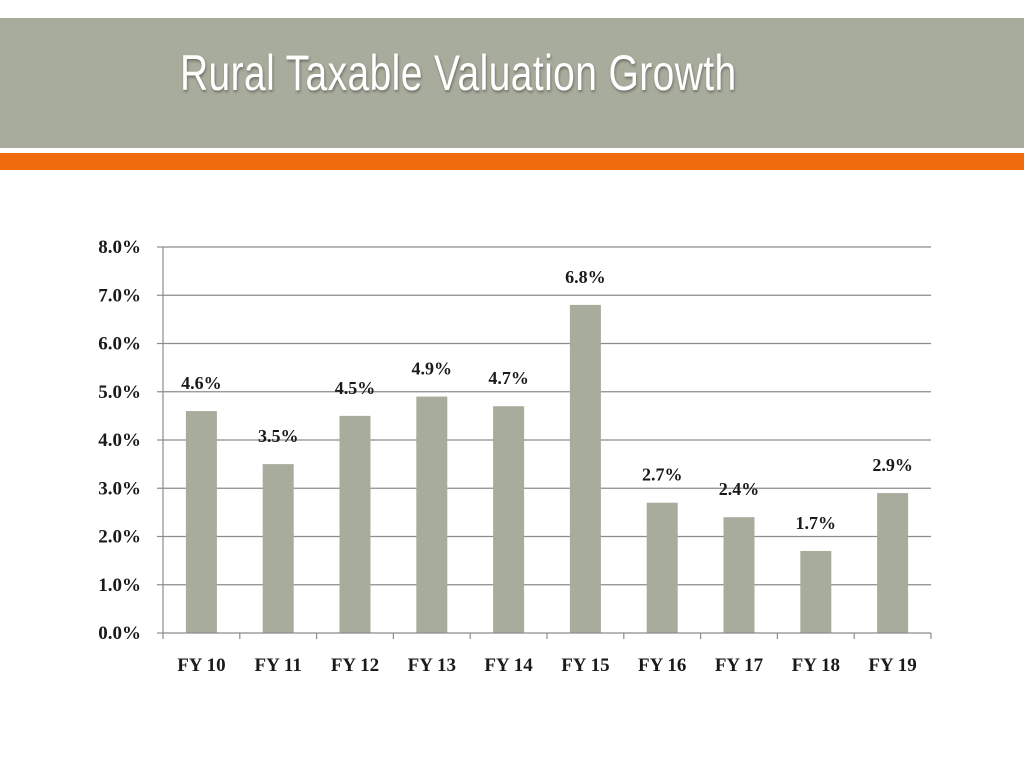 Image resolution: width=1024 pixels, height=768 pixels. I want to click on accent-bar, so click(512, 161).